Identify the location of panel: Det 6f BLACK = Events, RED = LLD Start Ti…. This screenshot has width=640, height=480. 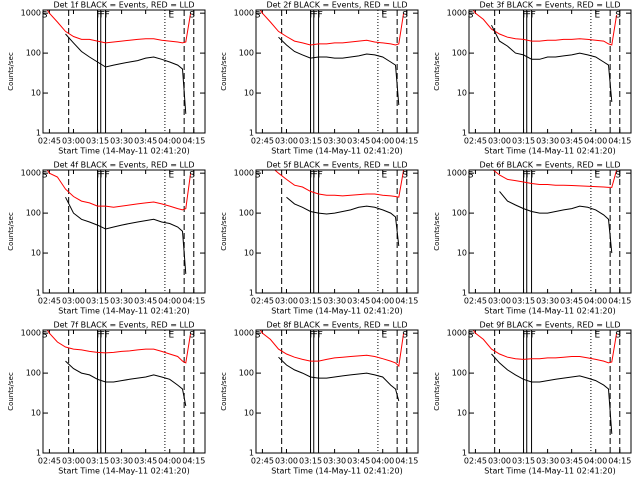
(532, 238).